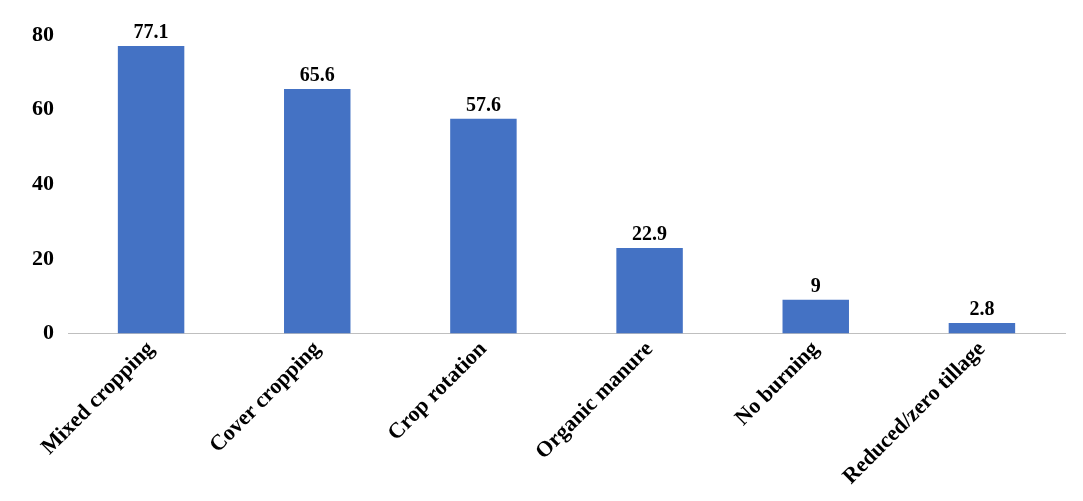 This screenshot has height=501, width=1083. I want to click on data-label: 77.1, so click(151, 31).